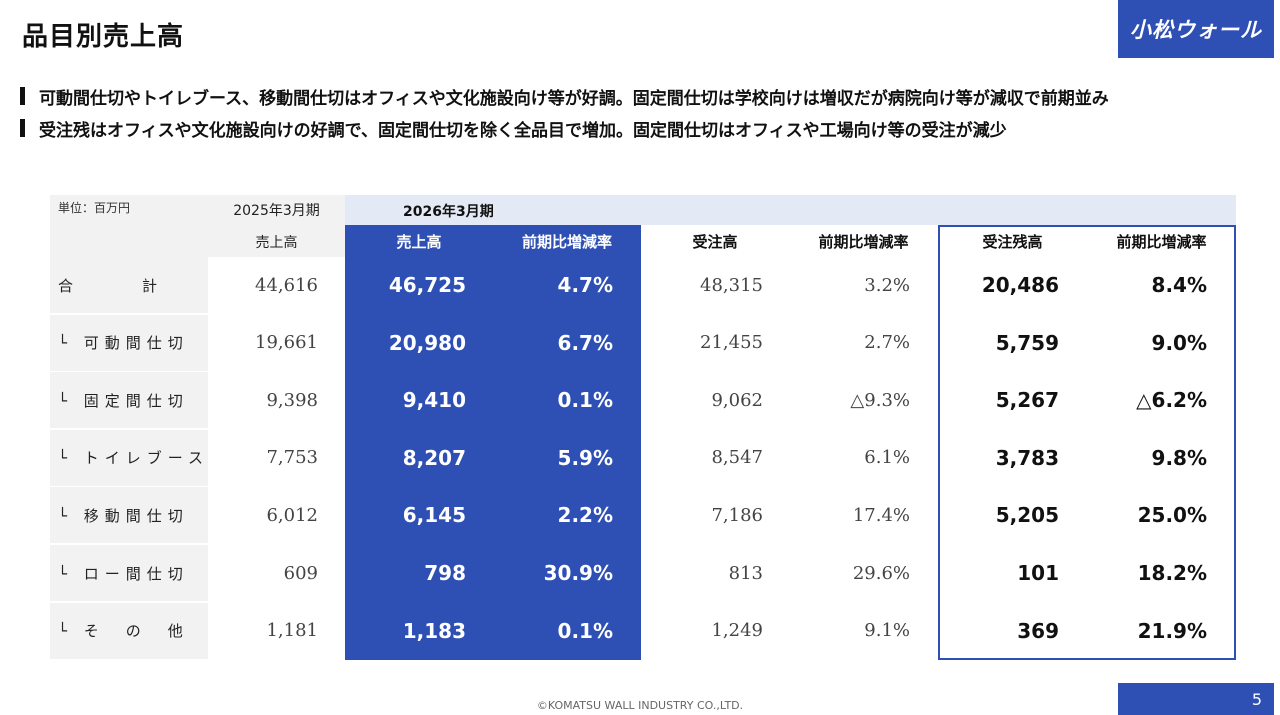 This screenshot has height=715, width=1280. I want to click on orders-rate-value: 17.4%, so click(881, 515).